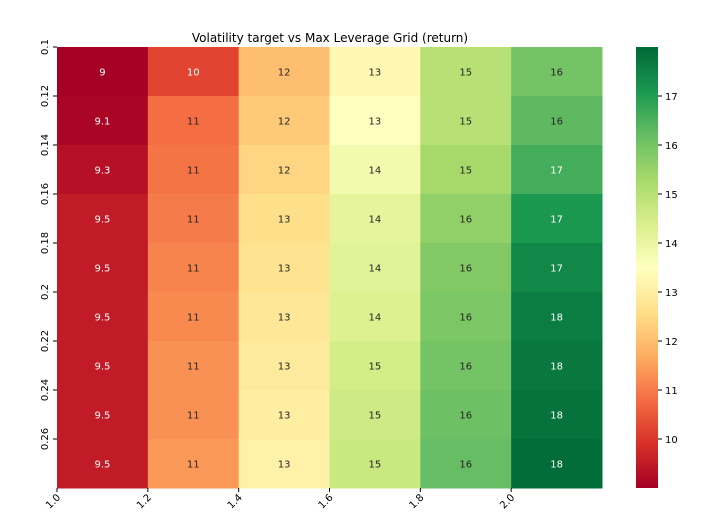 The width and height of the screenshot is (704, 528). What do you see at coordinates (45, 390) in the screenshot?
I see `y-tick-label: 0.24` at bounding box center [45, 390].